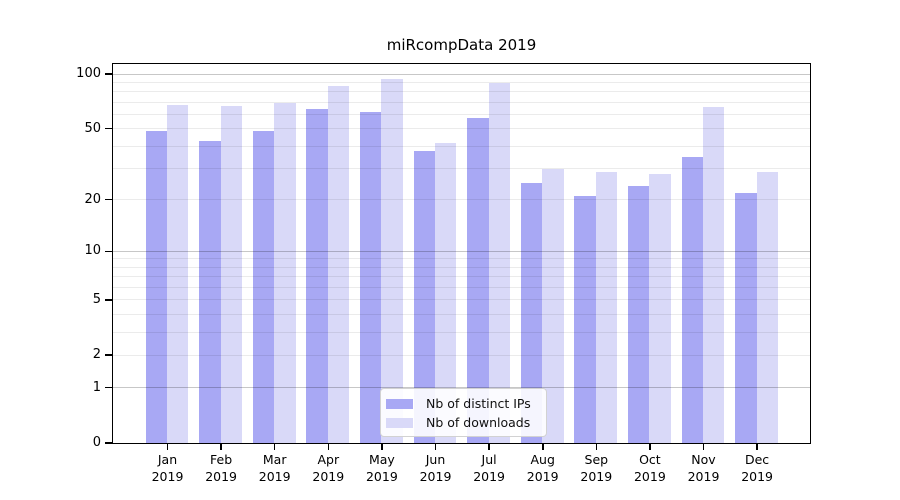 This screenshot has width=900, height=500. What do you see at coordinates (585, 319) in the screenshot?
I see `bar-distinct-ips-sep` at bounding box center [585, 319].